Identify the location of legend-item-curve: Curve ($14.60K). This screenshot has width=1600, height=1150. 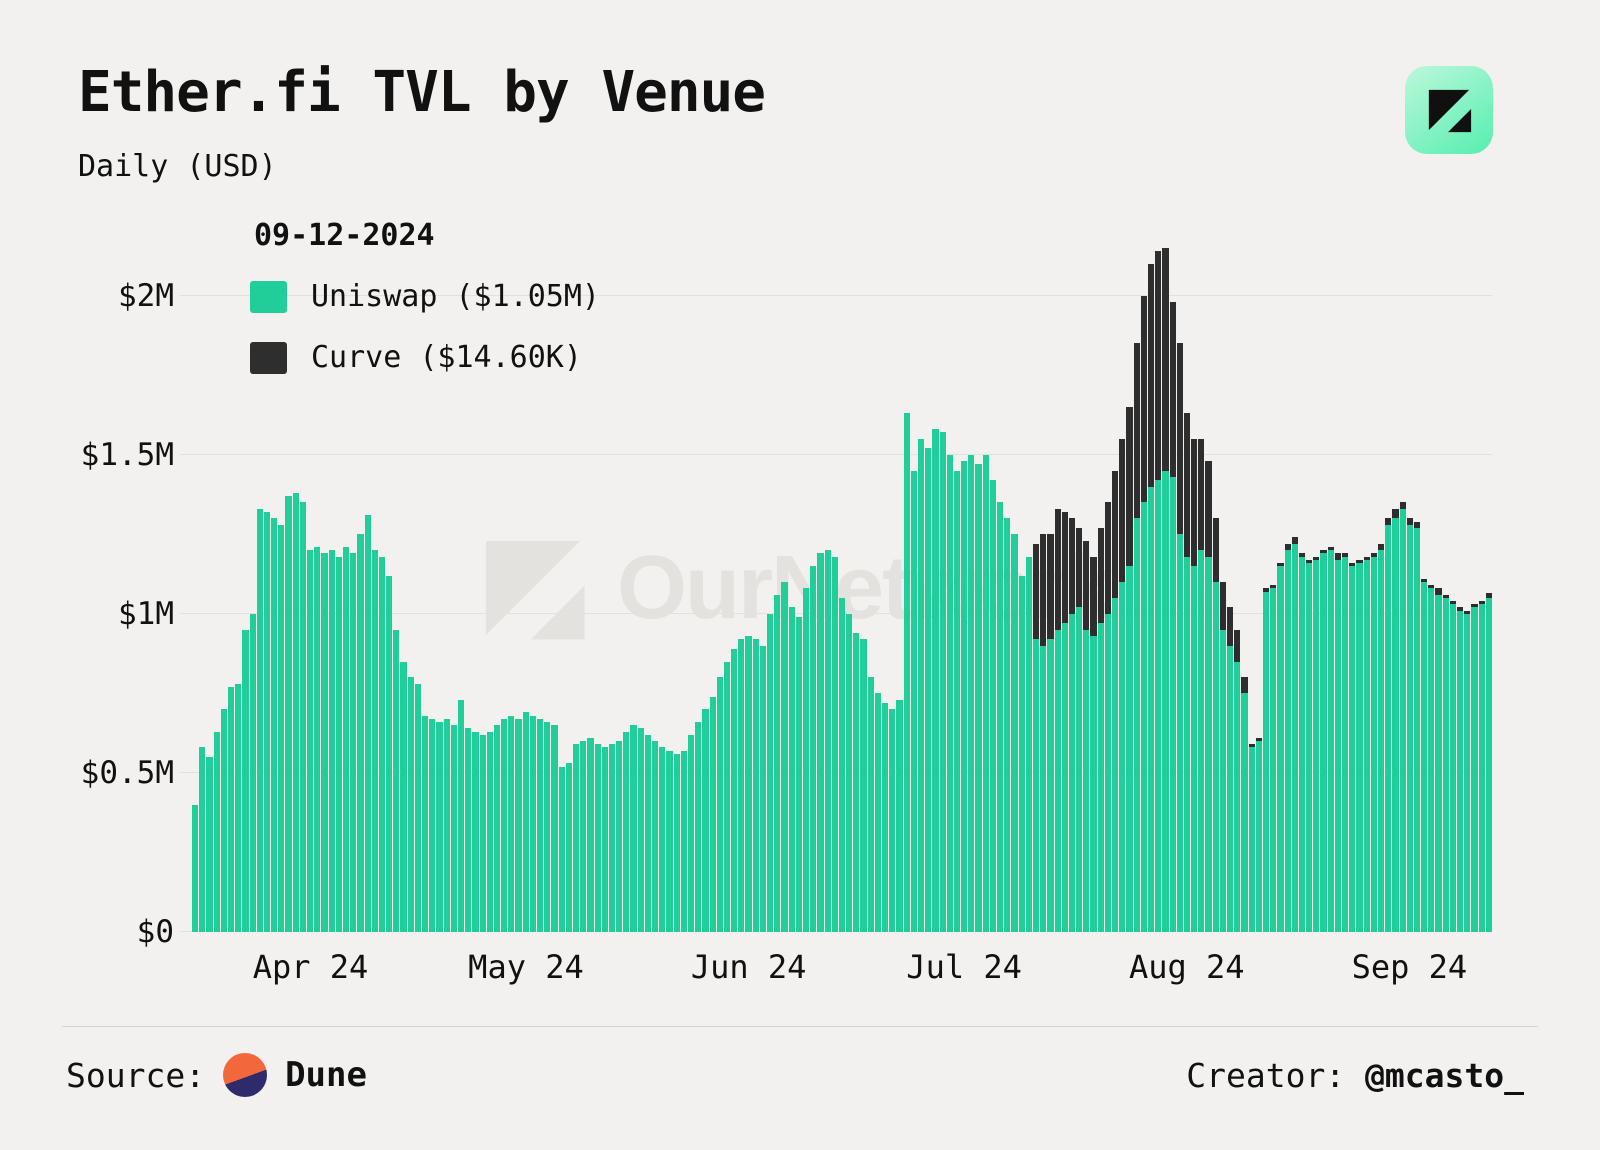
(425, 357).